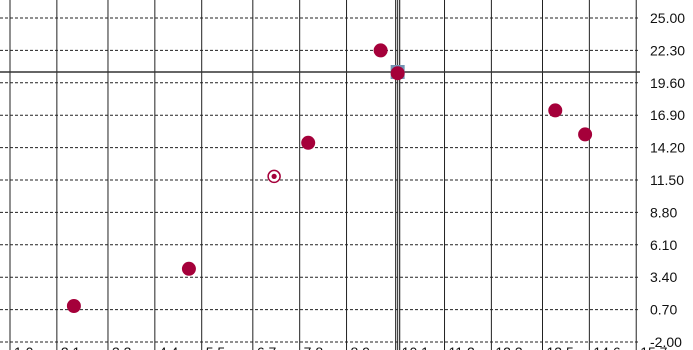 Image resolution: width=693 pixels, height=350 pixels. Describe the element at coordinates (667, 50) in the screenshot. I see `y-tick-label: 22.30` at that location.